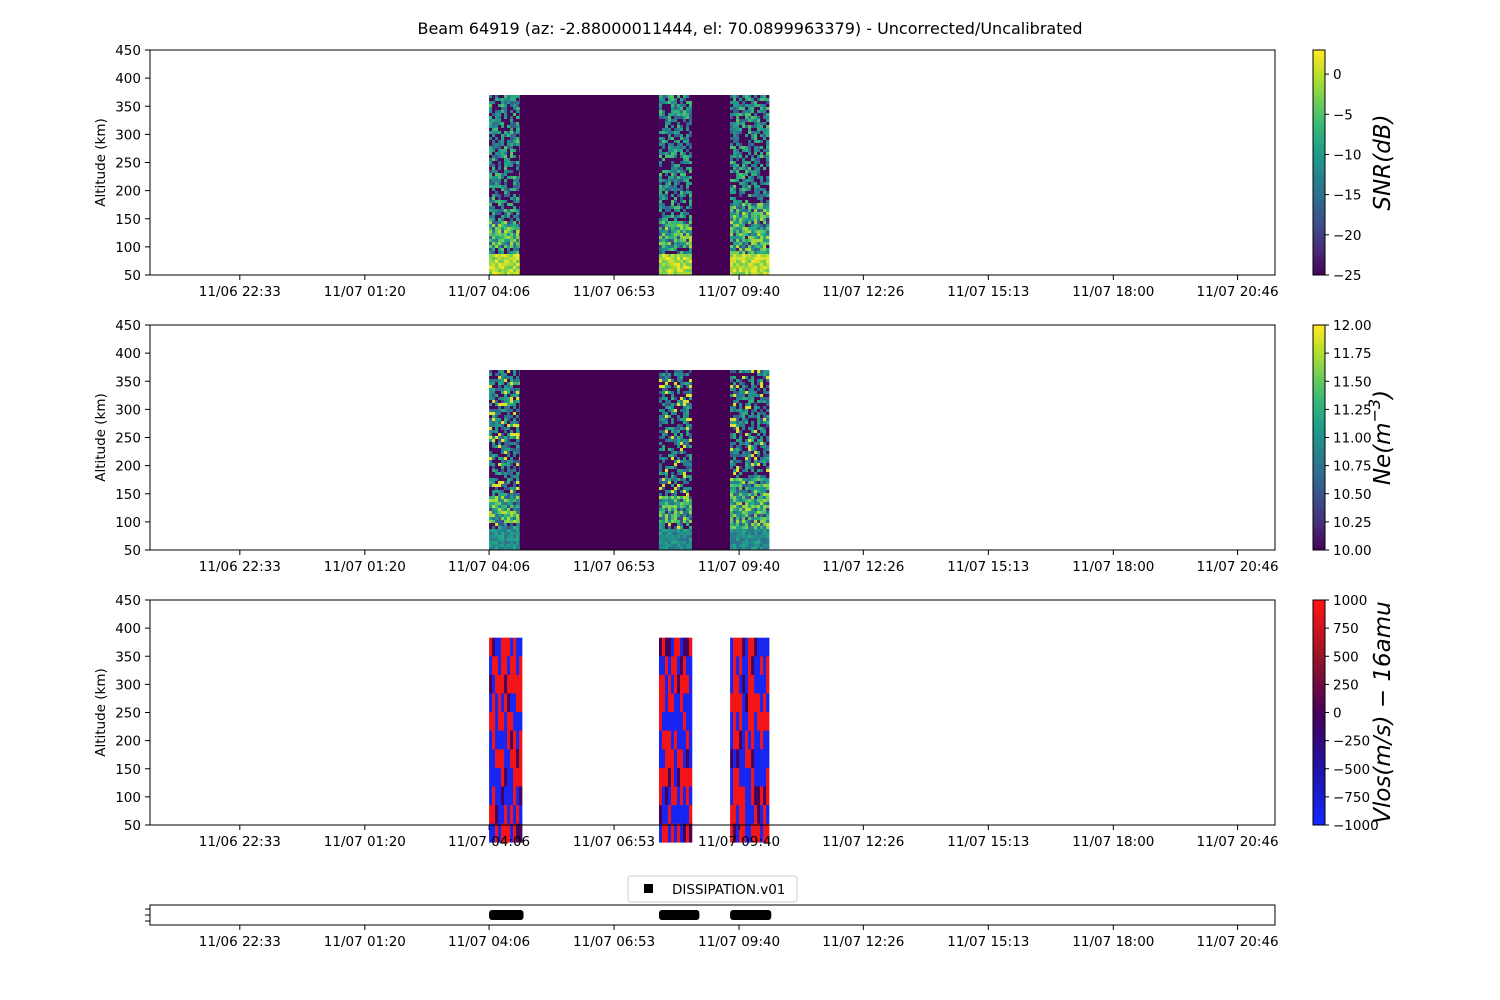 This screenshot has height=1000, width=1500. I want to click on colorbar-tick-label: 11.50, so click(1352, 382).